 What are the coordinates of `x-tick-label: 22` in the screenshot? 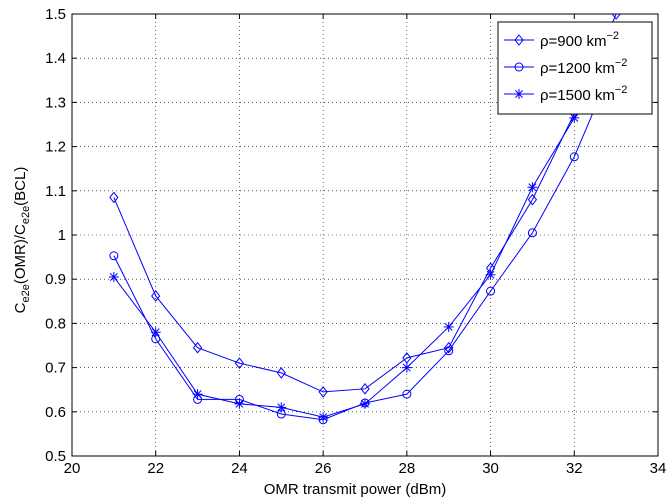 It's located at (155, 468).